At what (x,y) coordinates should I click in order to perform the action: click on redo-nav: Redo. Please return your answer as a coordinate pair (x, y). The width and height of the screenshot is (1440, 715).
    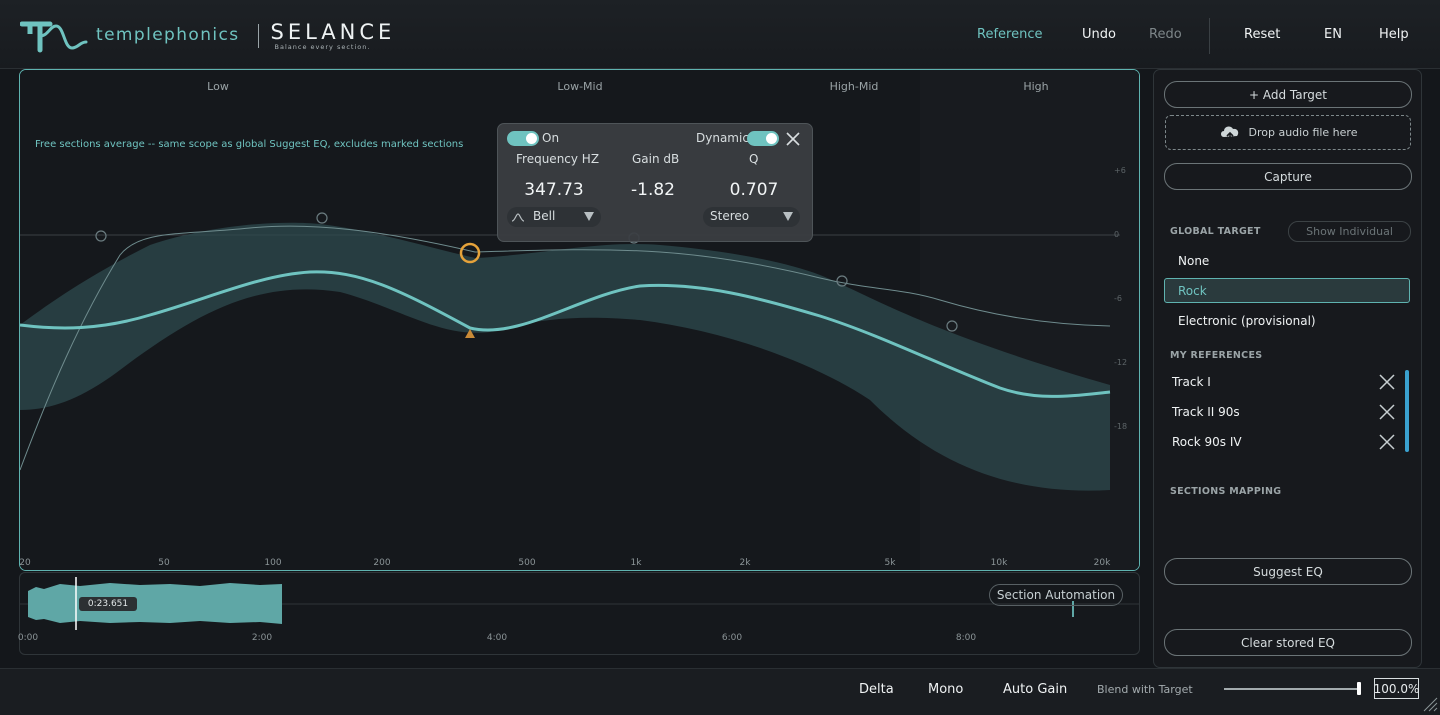
    Looking at the image, I should click on (1165, 34).